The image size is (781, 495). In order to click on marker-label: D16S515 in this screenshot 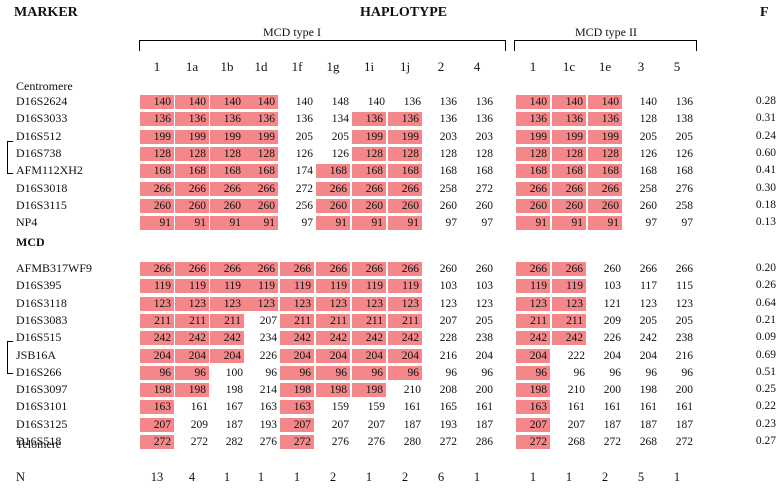, I will do `click(39, 337)`.